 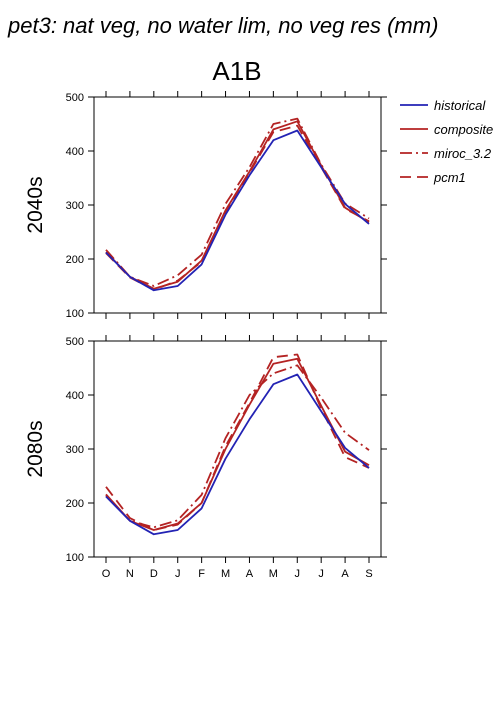 What do you see at coordinates (463, 153) in the screenshot?
I see `legend-label: miroc_3.2` at bounding box center [463, 153].